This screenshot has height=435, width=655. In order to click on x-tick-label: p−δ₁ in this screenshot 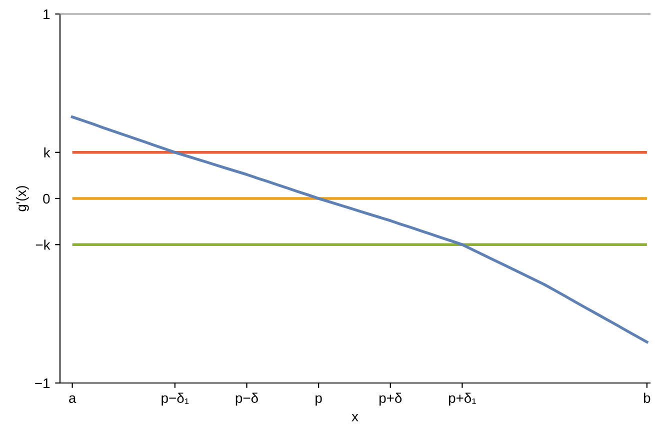, I will do `click(175, 399)`.